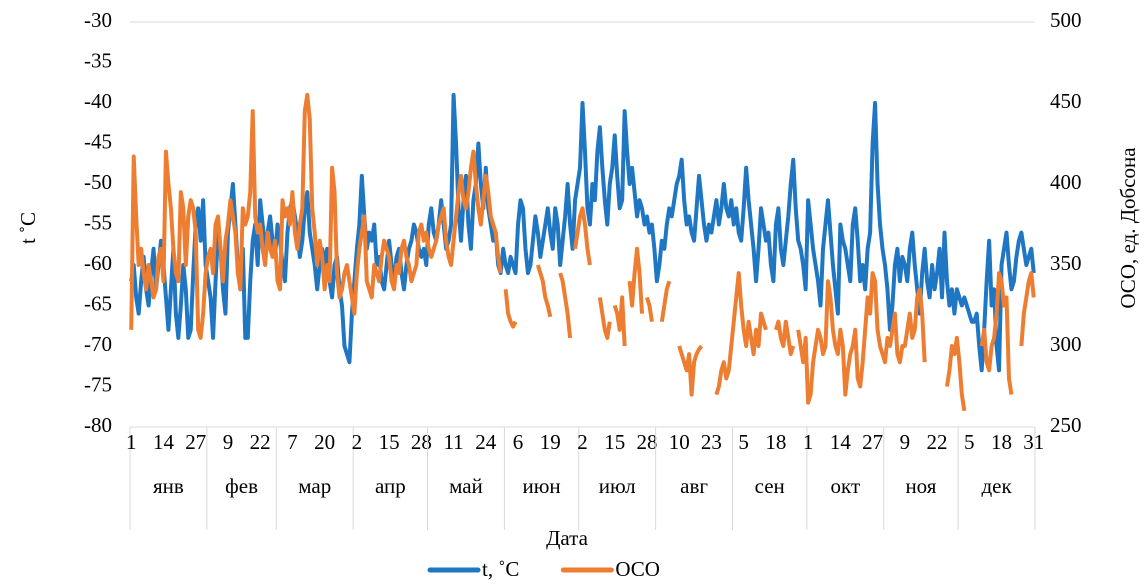  I want to click on y2-tick-label: 500, so click(1066, 20).